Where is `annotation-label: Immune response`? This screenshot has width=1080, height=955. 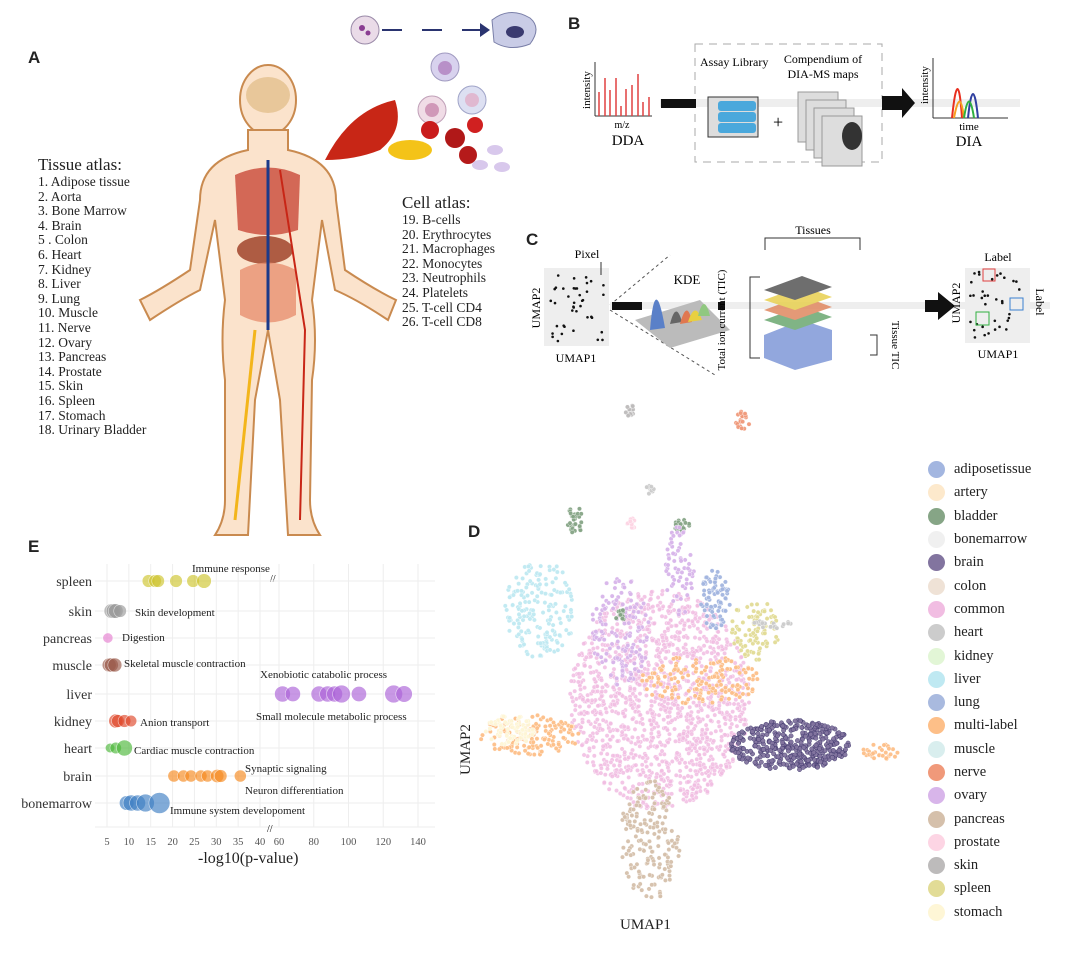
annotation-label: Immune response is located at coordinates (231, 569).